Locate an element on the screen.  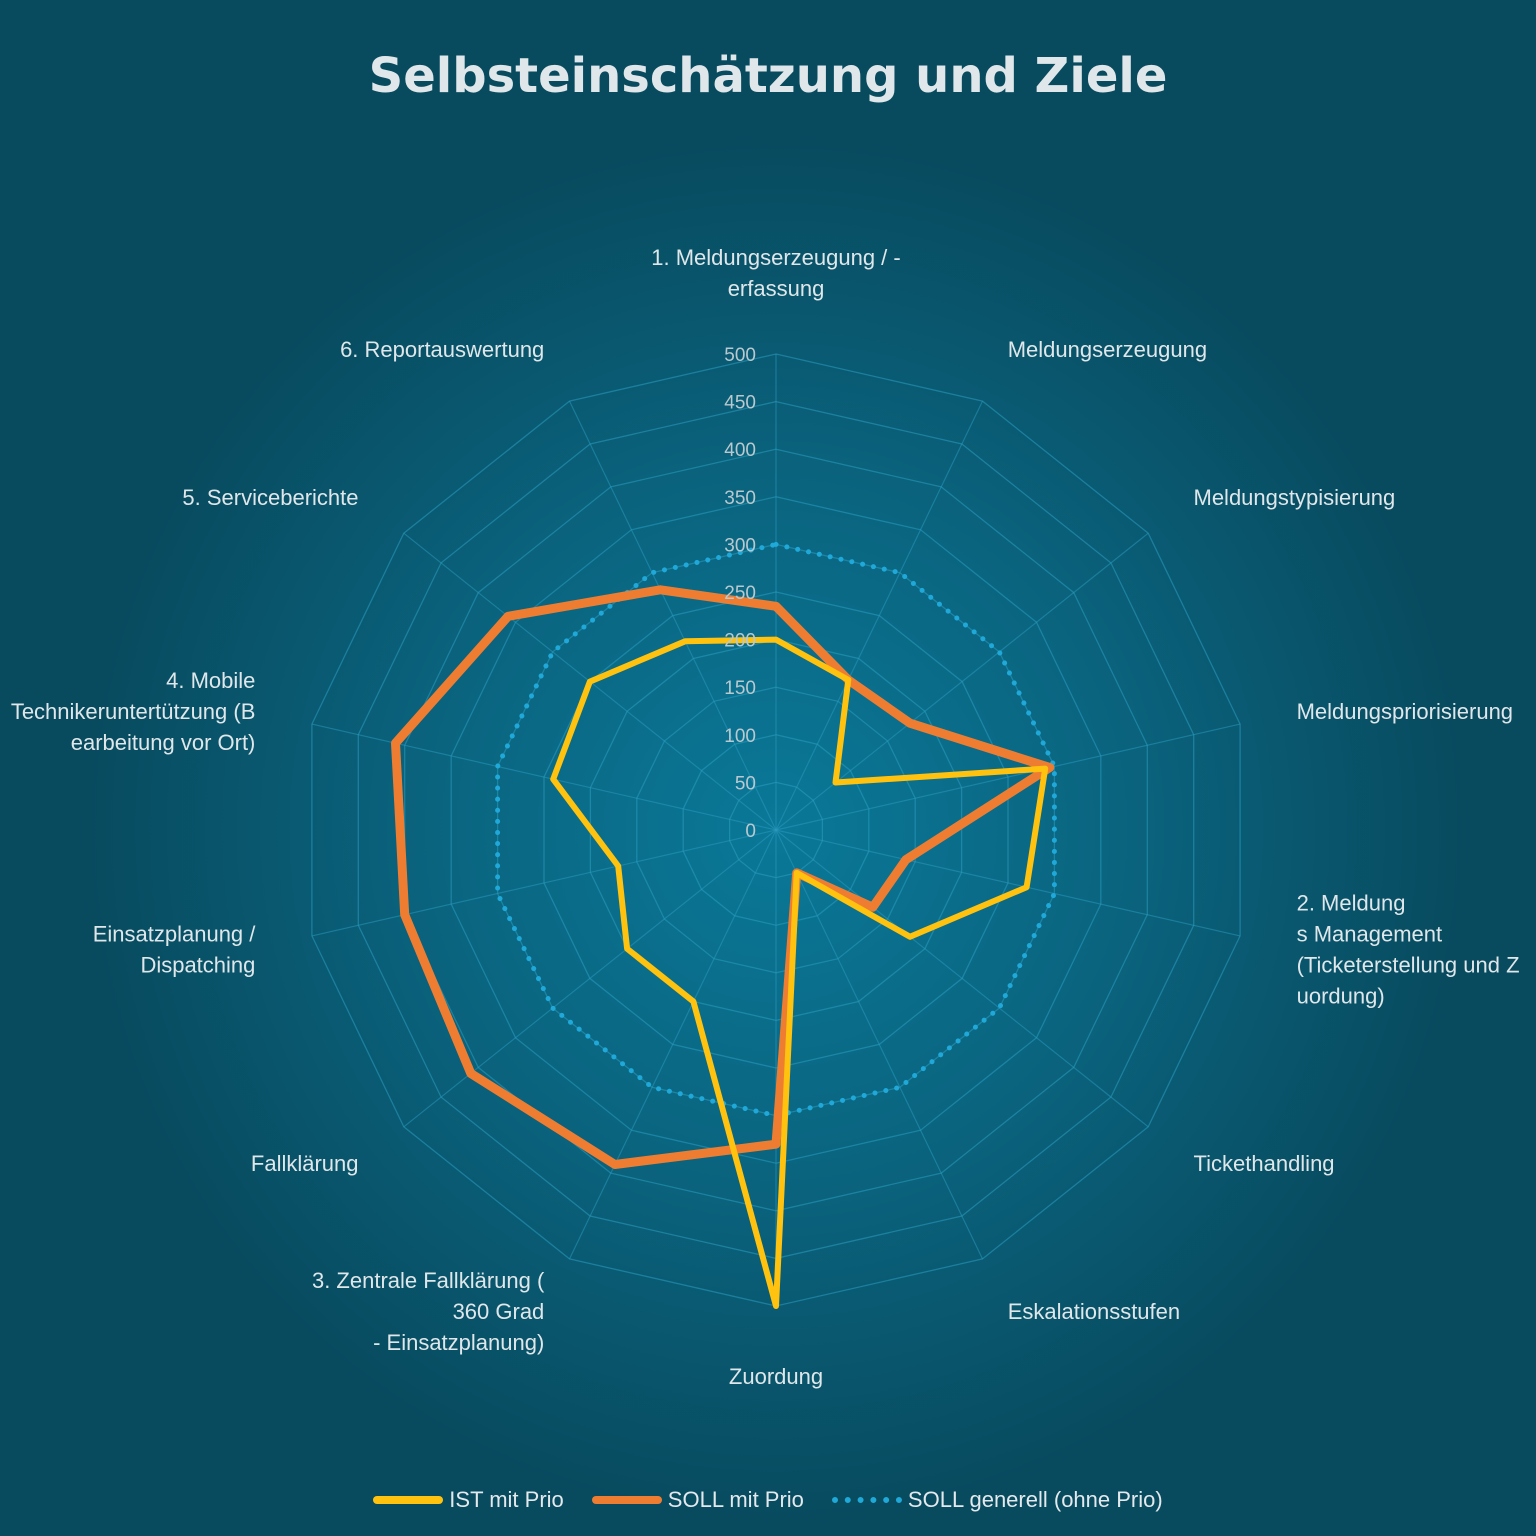
legend-label-soll: SOLL mit Prio is located at coordinates (735, 1499).